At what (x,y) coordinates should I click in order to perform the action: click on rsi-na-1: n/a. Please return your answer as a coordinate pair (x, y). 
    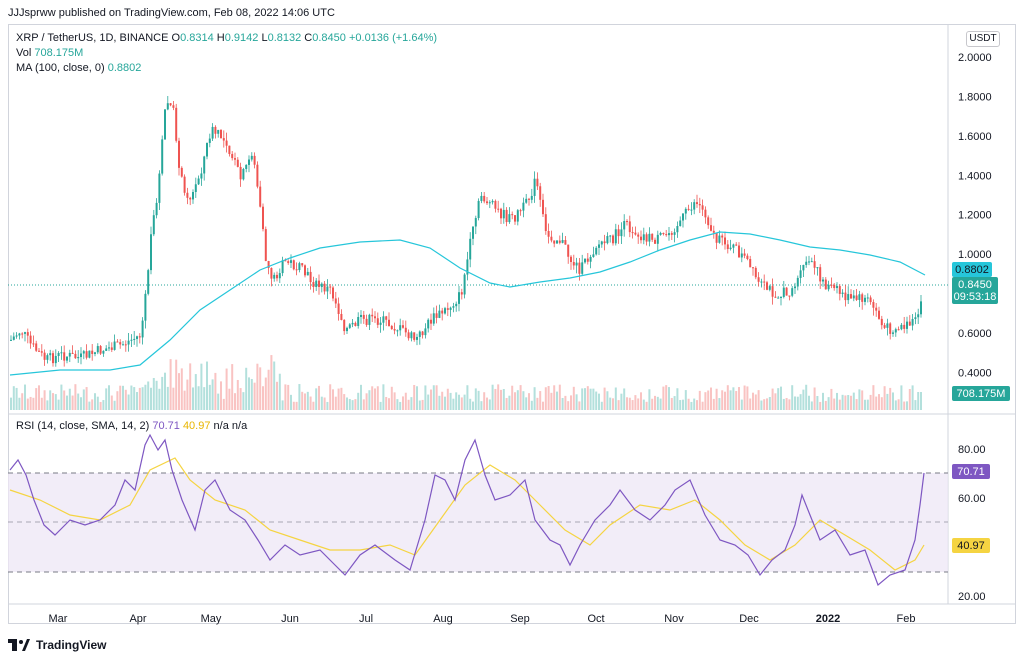
    Looking at the image, I should click on (221, 426).